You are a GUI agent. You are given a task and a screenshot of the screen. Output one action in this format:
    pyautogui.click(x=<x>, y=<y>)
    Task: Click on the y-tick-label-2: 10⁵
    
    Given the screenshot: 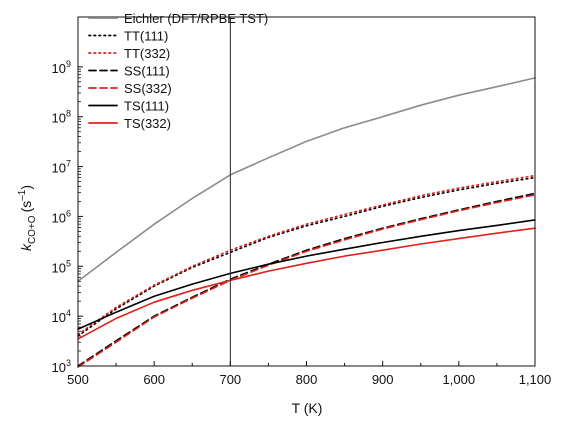 What is the action you would take?
    pyautogui.click(x=61, y=266)
    